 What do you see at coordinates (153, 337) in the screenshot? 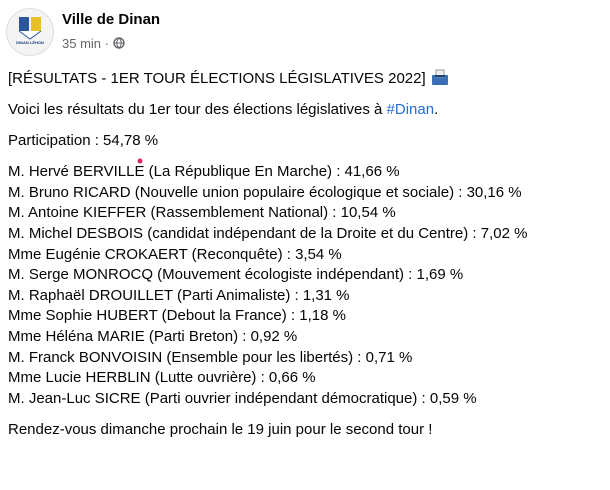
I see `result-line: Mme Héléna MARIE (Parti Breton) : 0,92 %` at bounding box center [153, 337].